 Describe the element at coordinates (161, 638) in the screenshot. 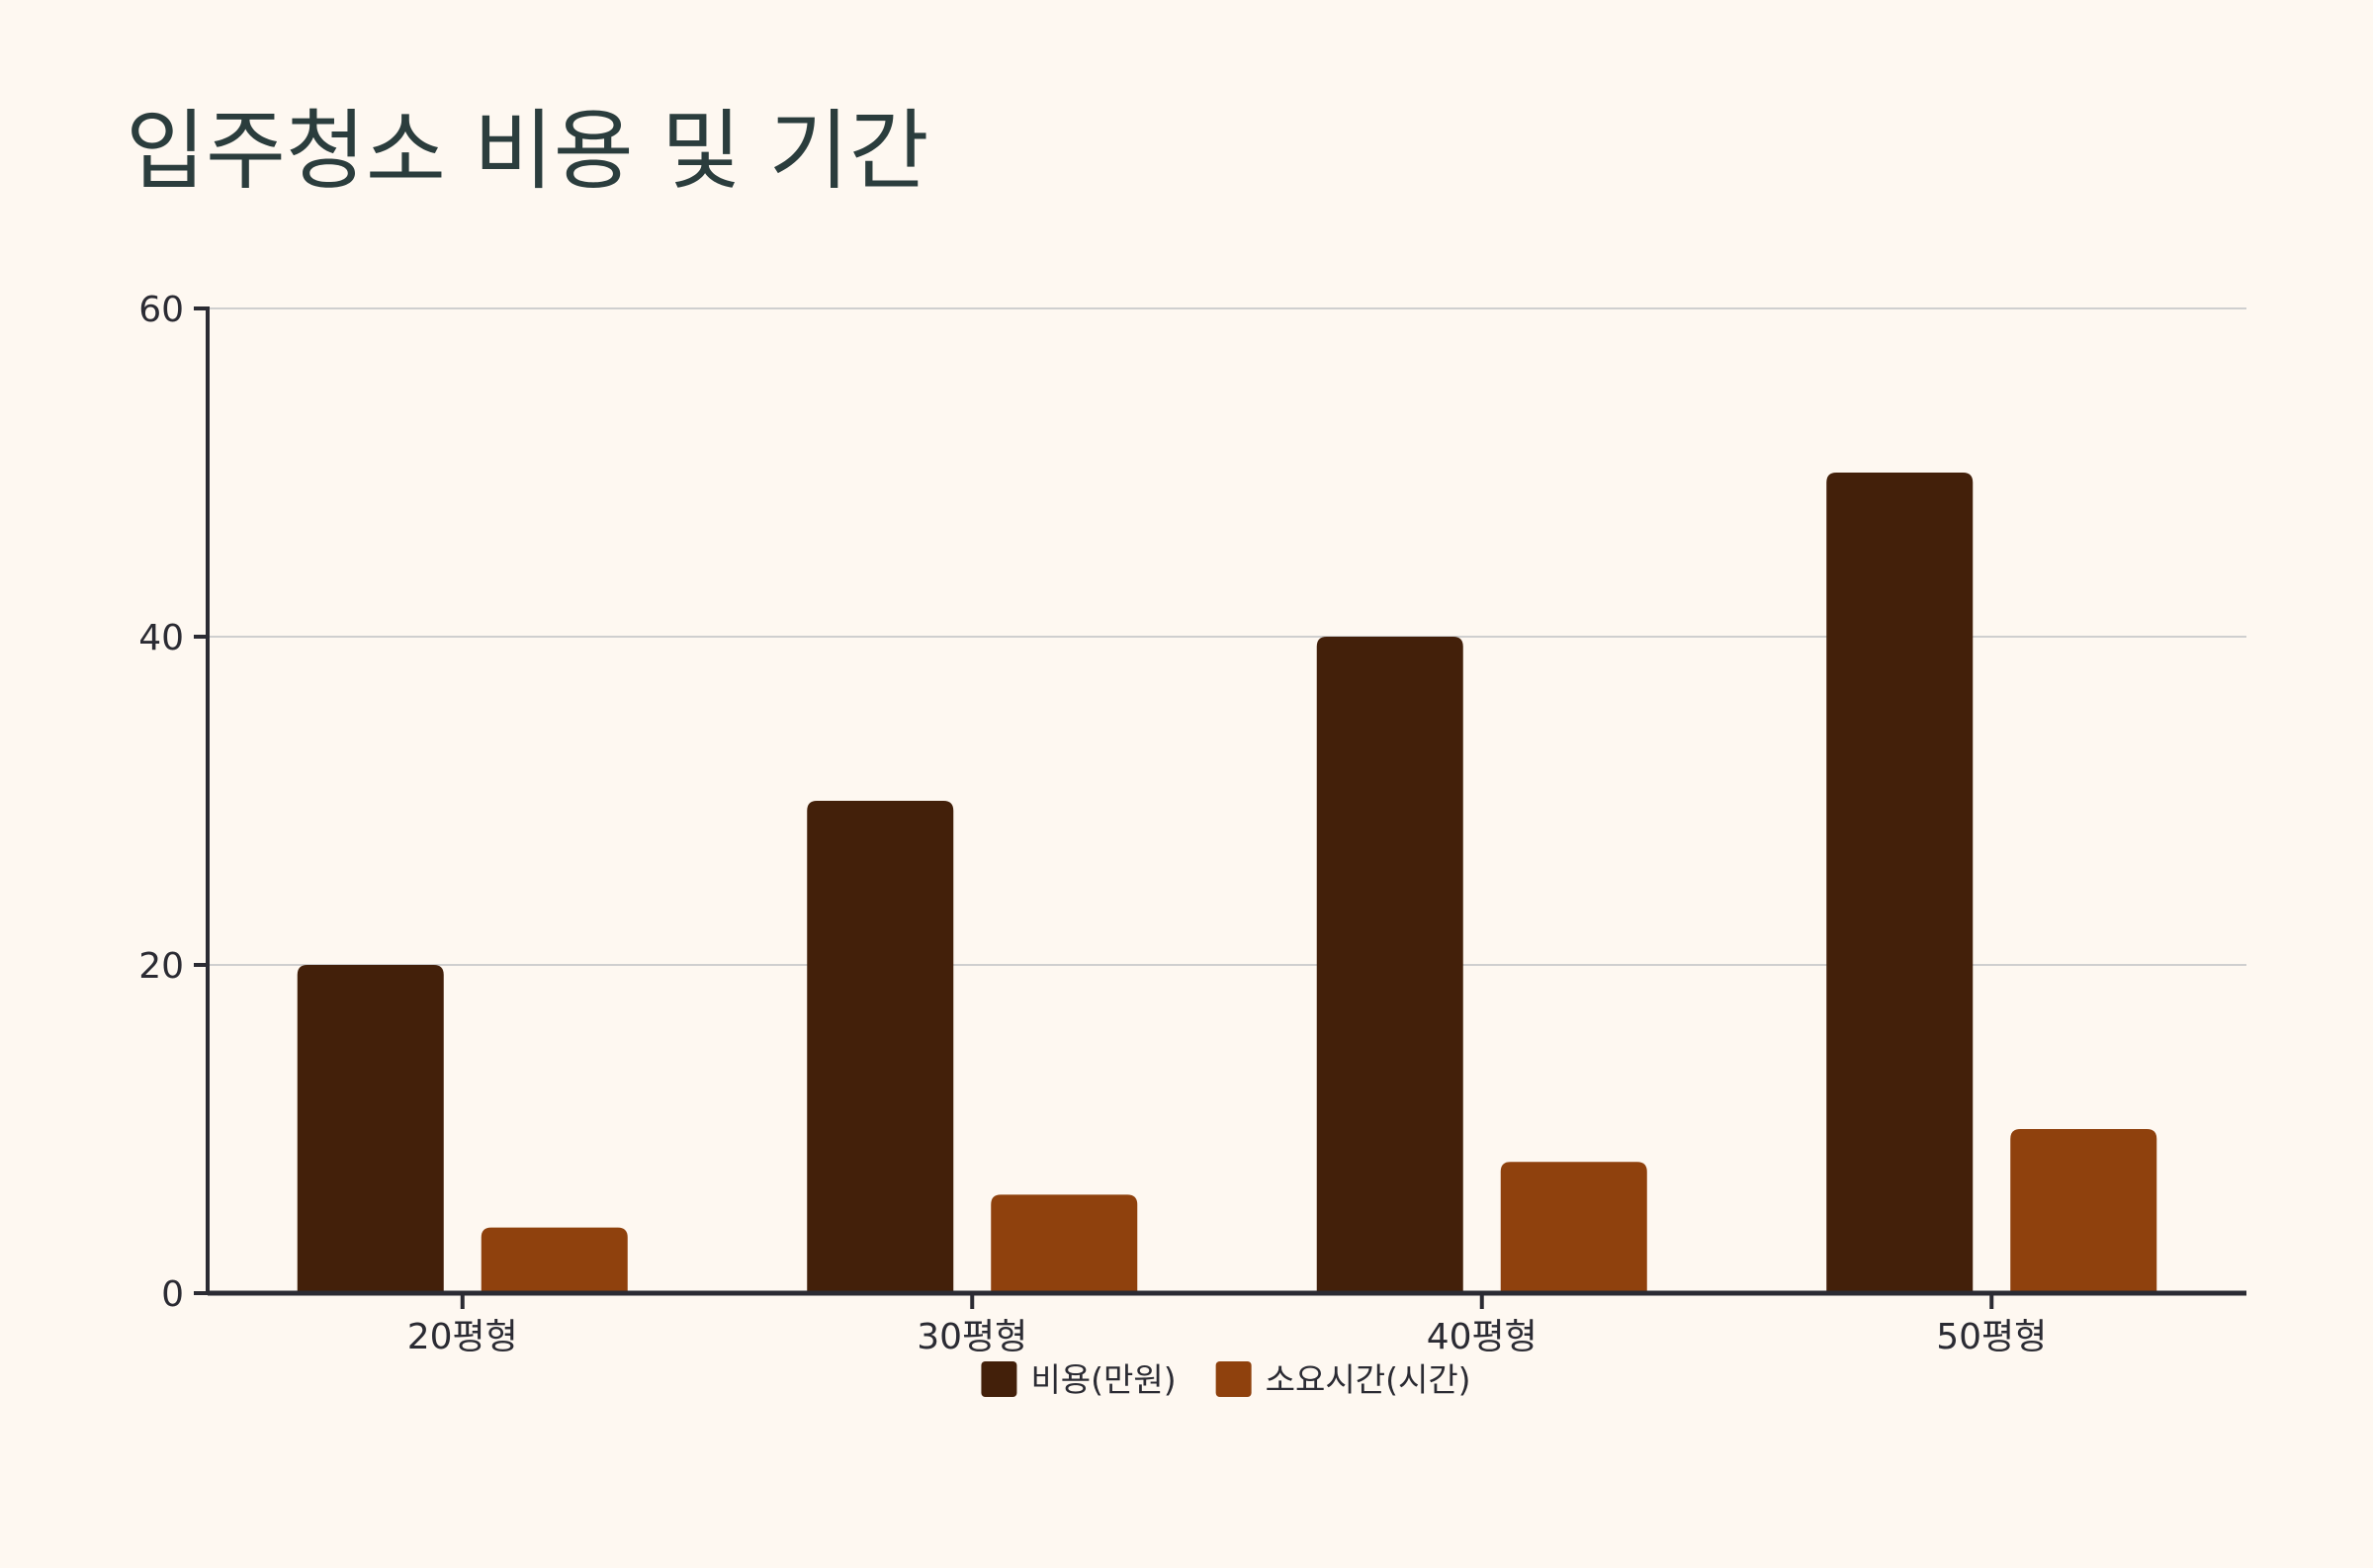

I see `y-tick-label: 40` at that location.